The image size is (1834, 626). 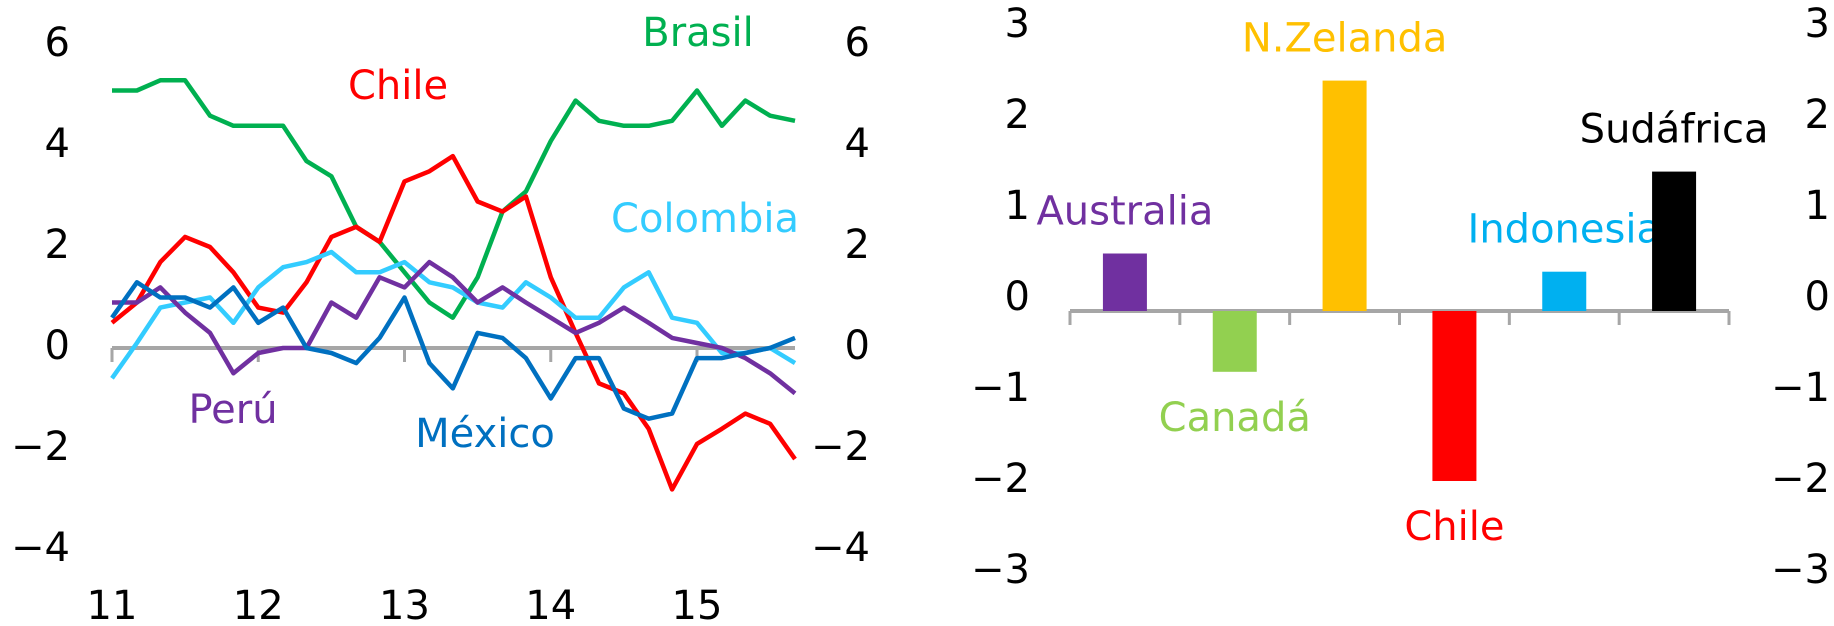 I want to click on category-label: Indonesia, so click(x=1564, y=230).